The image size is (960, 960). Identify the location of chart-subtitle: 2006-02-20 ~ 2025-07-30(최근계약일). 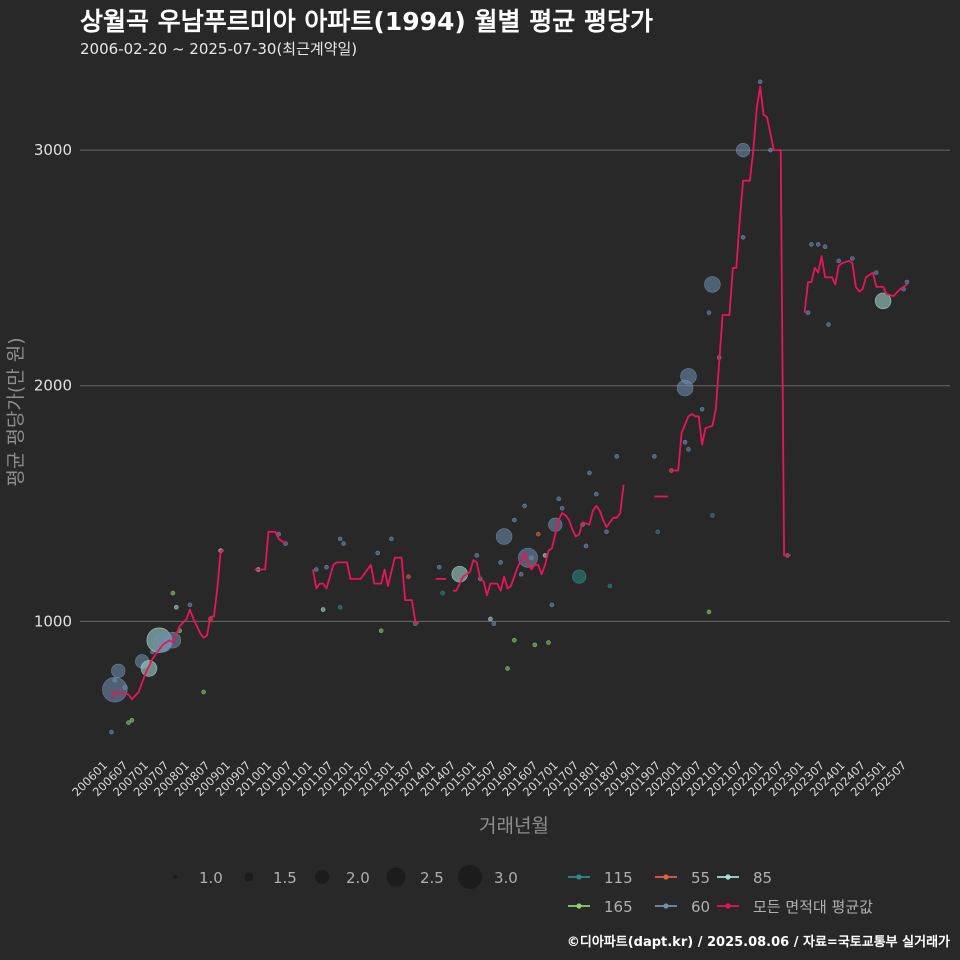
(219, 49).